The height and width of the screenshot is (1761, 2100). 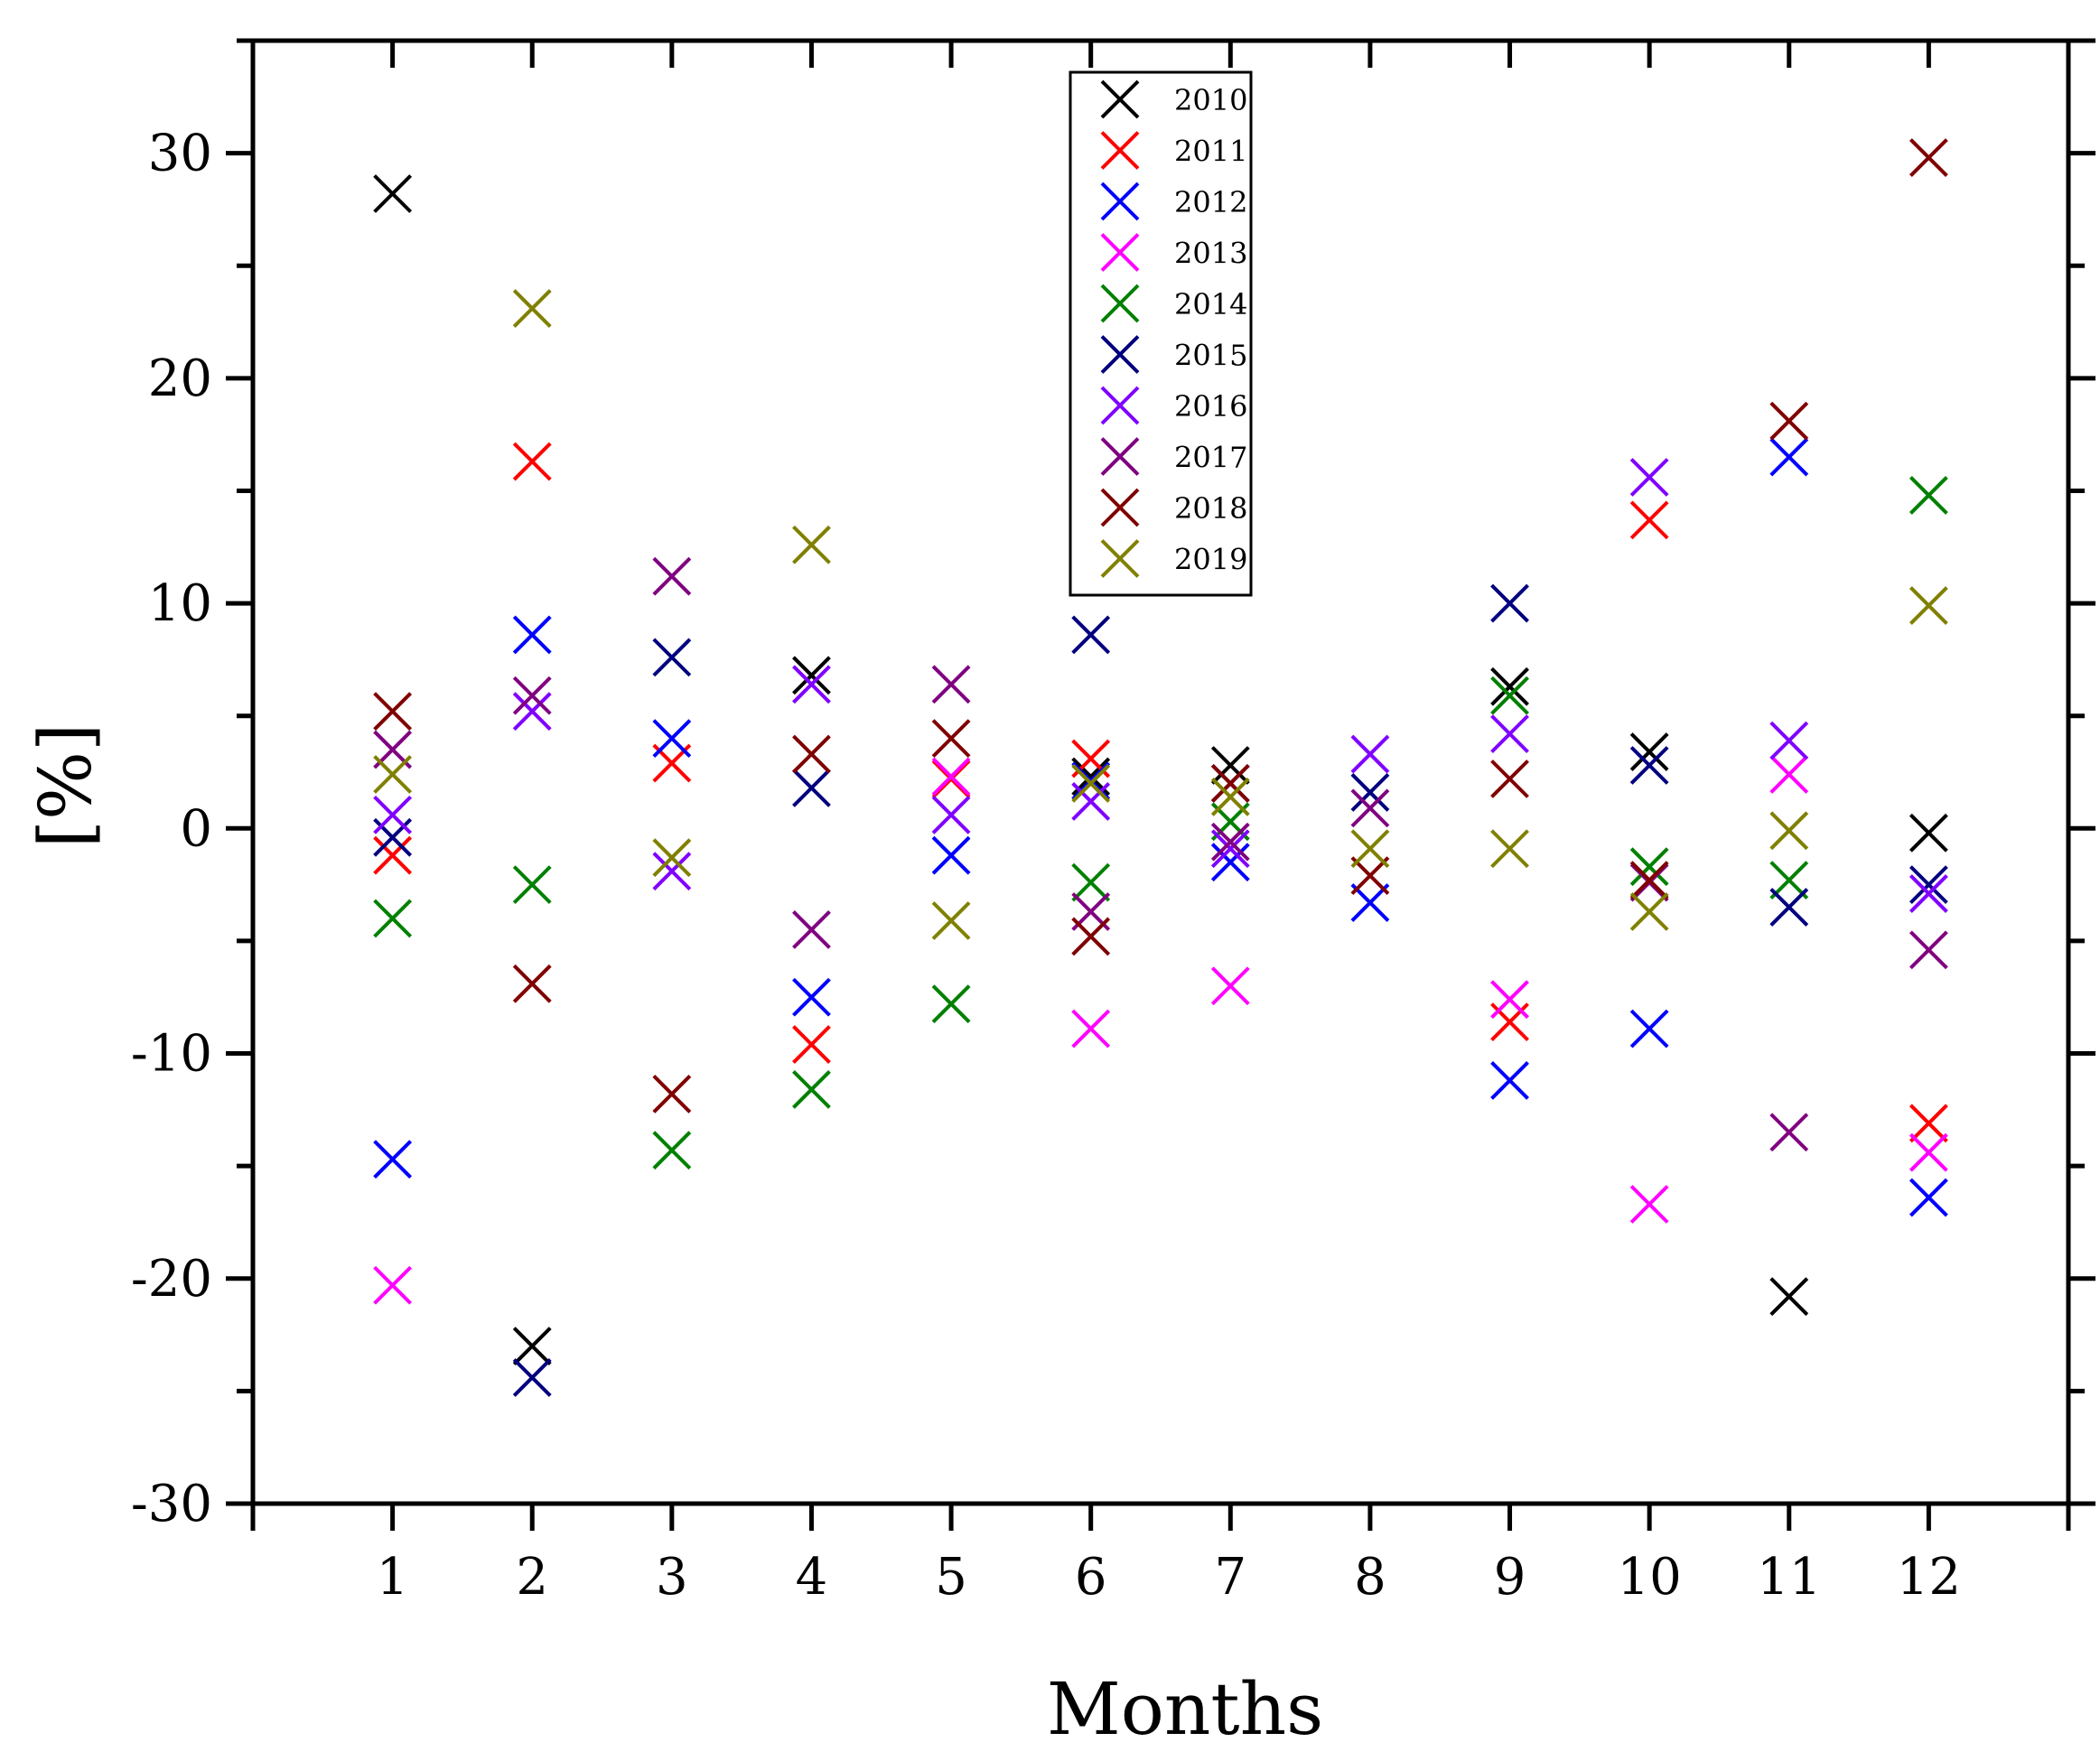 I want to click on y-tick-label: 0, so click(x=196, y=828).